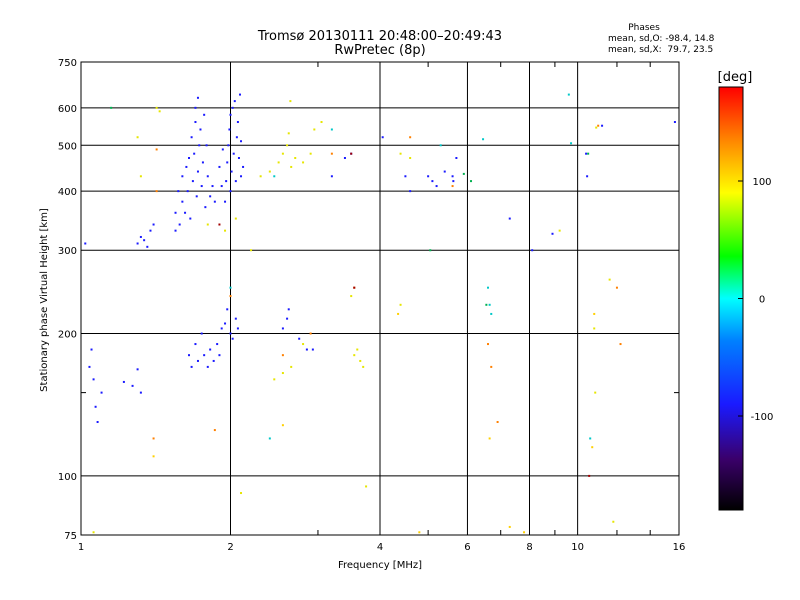 The height and width of the screenshot is (600, 800). What do you see at coordinates (644, 28) in the screenshot?
I see `stats-header: Phases` at bounding box center [644, 28].